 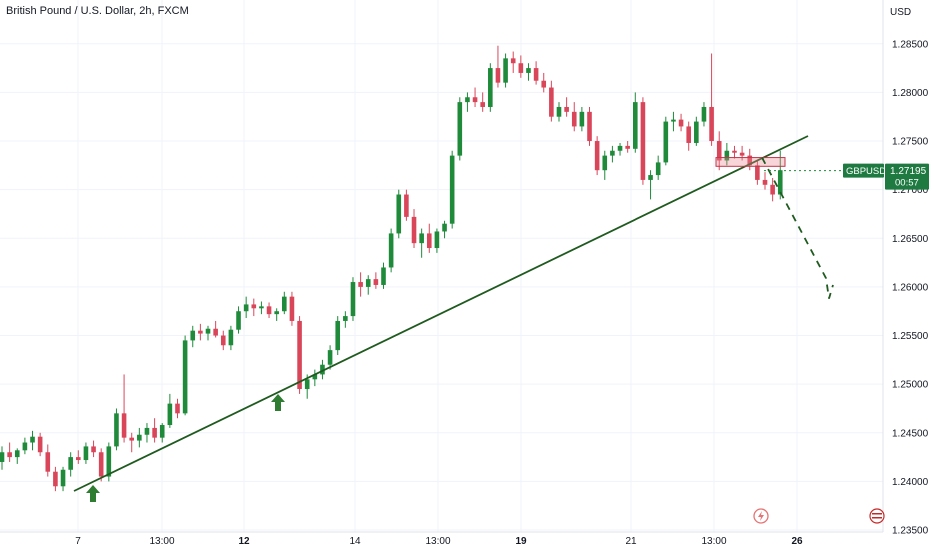 I want to click on time-tick-label: 7, so click(x=78, y=541).